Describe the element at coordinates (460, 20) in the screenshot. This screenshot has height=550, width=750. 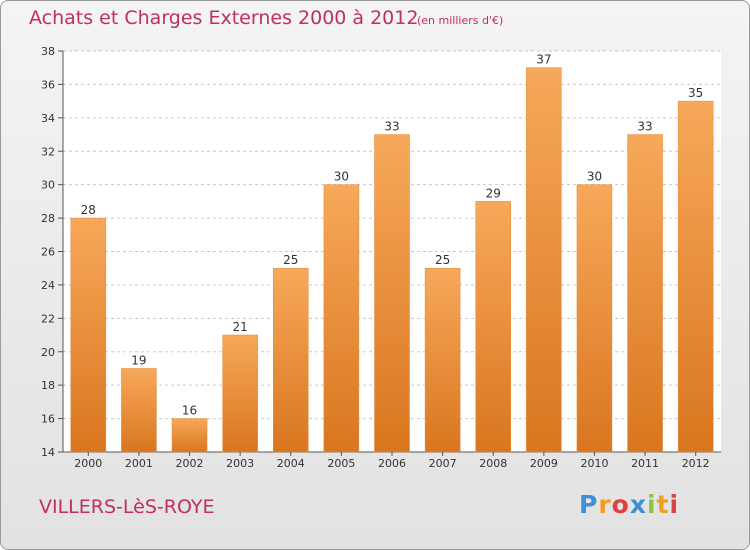
I see `chart-subtitle: (en milliers d'€)` at that location.